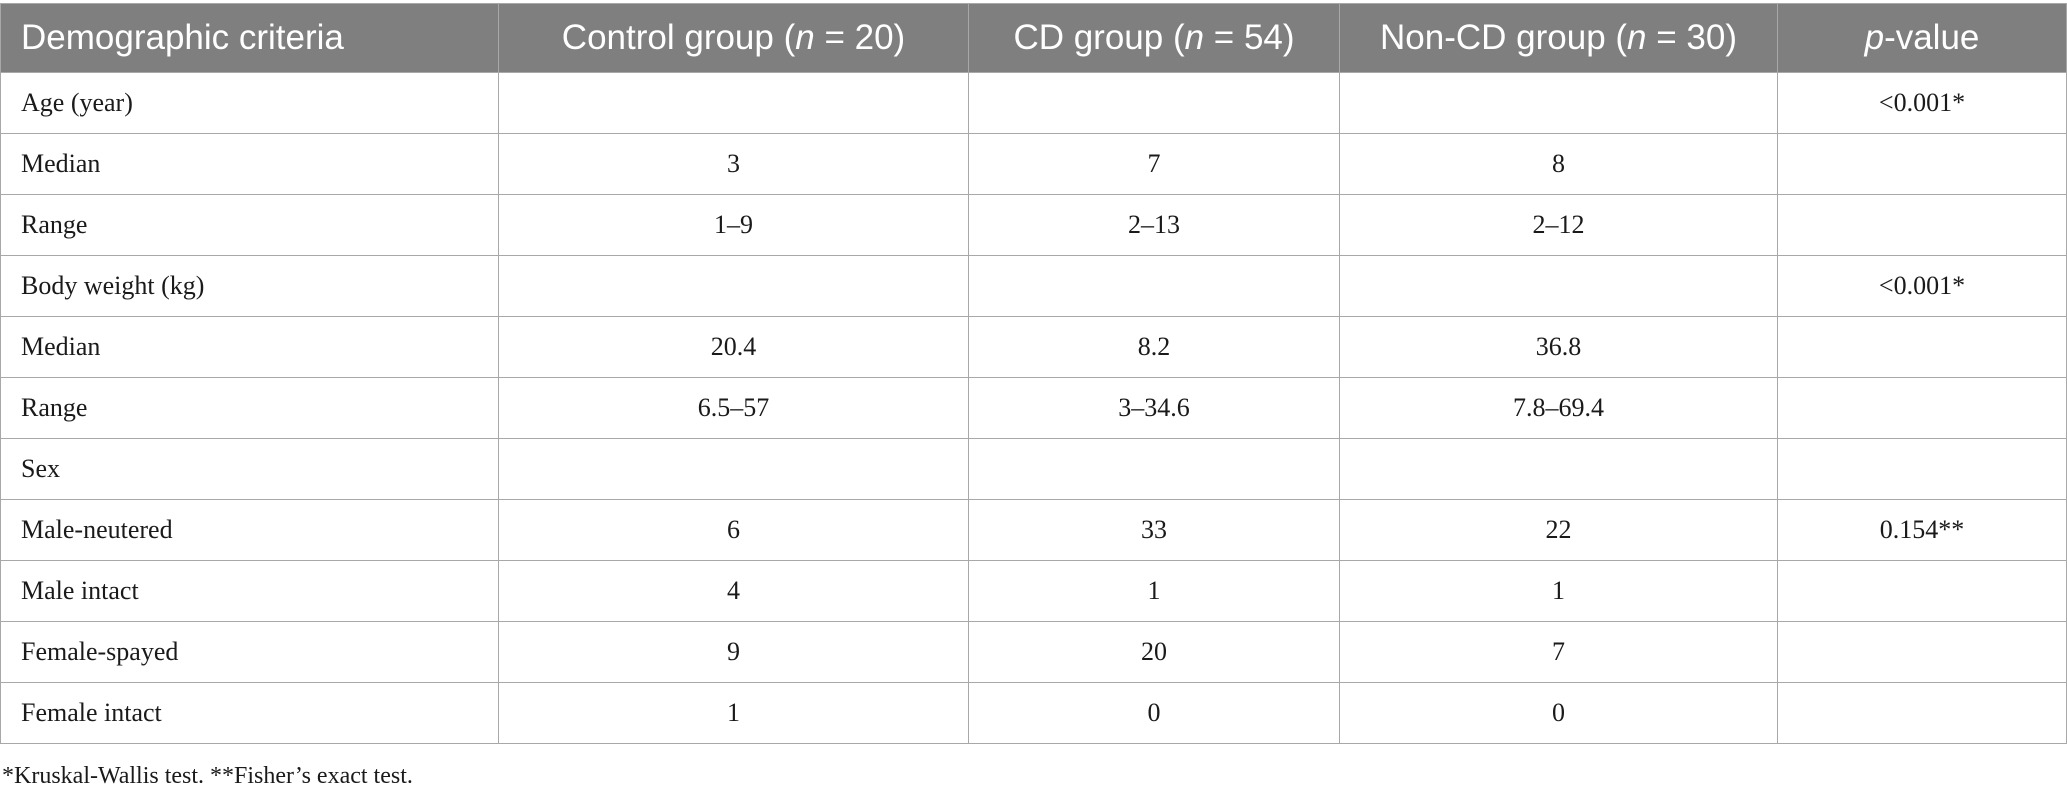 The width and height of the screenshot is (2067, 804). Describe the element at coordinates (249, 103) in the screenshot. I see `row-label: Age (year)` at that location.